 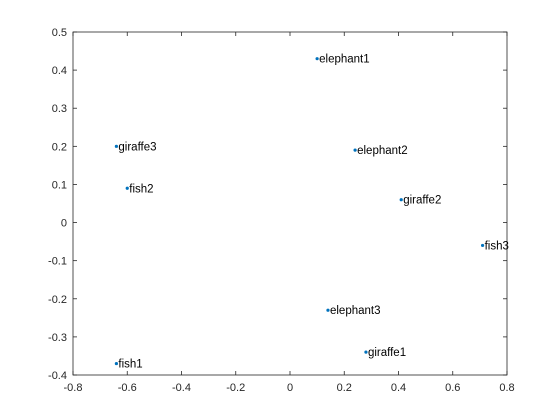 What do you see at coordinates (382, 151) in the screenshot?
I see `point-label: elephant2` at bounding box center [382, 151].